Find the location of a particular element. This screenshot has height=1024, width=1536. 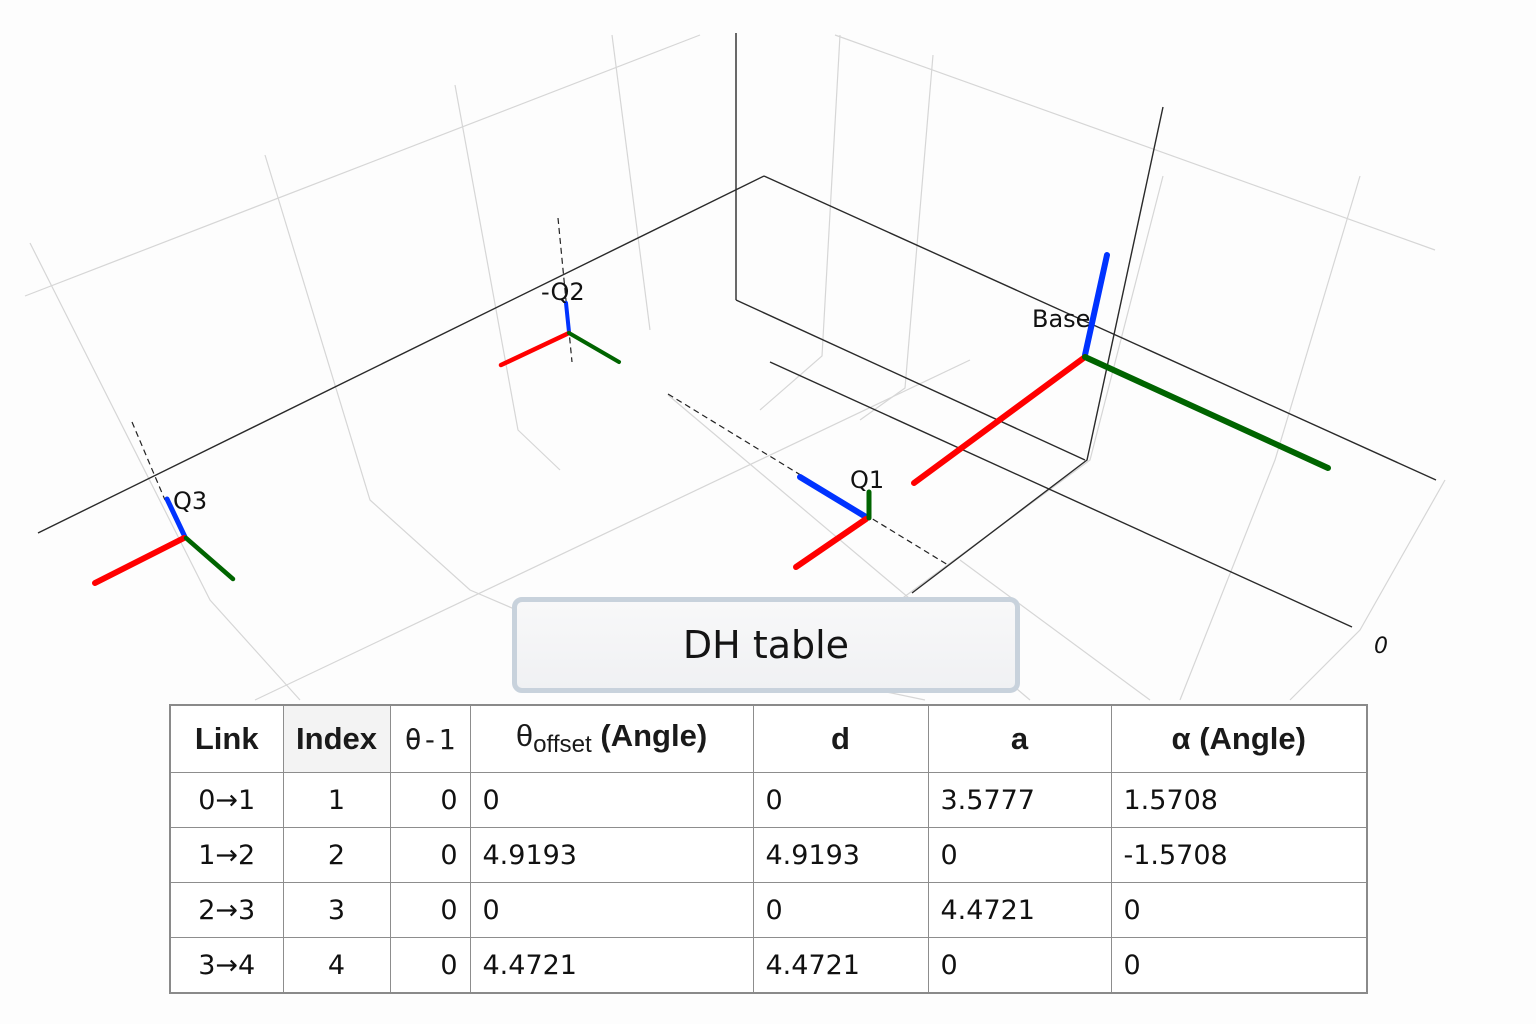

frame-label-q2: -Q2 is located at coordinates (563, 292).